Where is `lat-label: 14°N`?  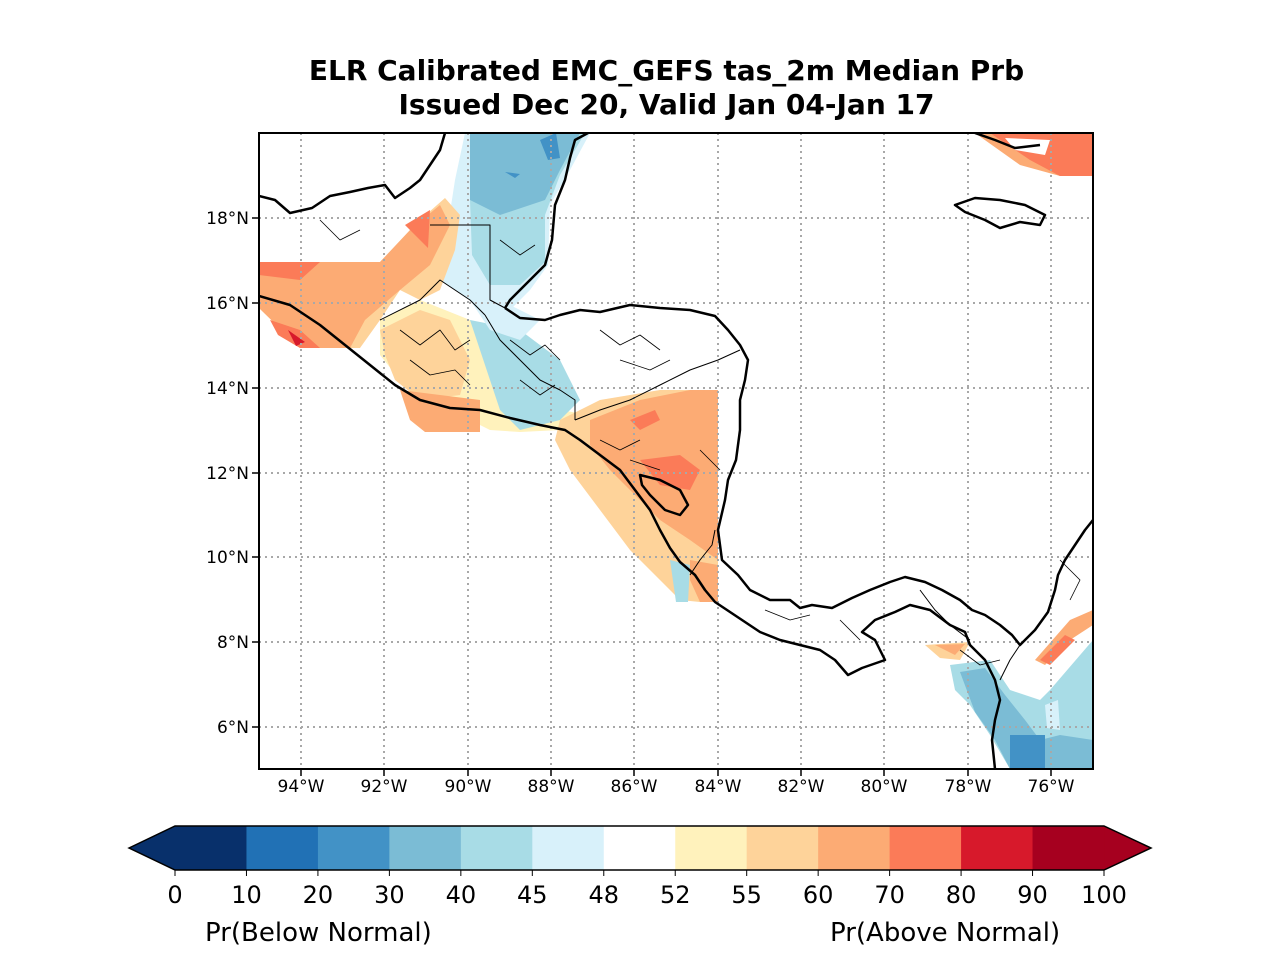 lat-label: 14°N is located at coordinates (227, 389).